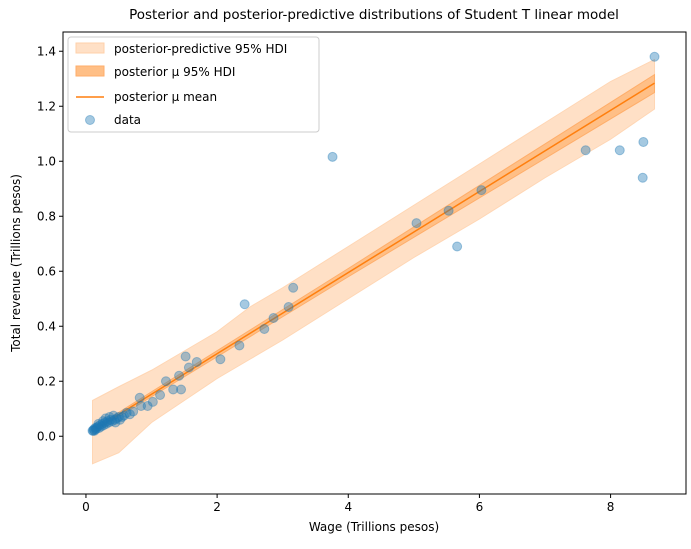 The image size is (691, 549). What do you see at coordinates (611, 507) in the screenshot?
I see `x-tick-label: 8` at bounding box center [611, 507].